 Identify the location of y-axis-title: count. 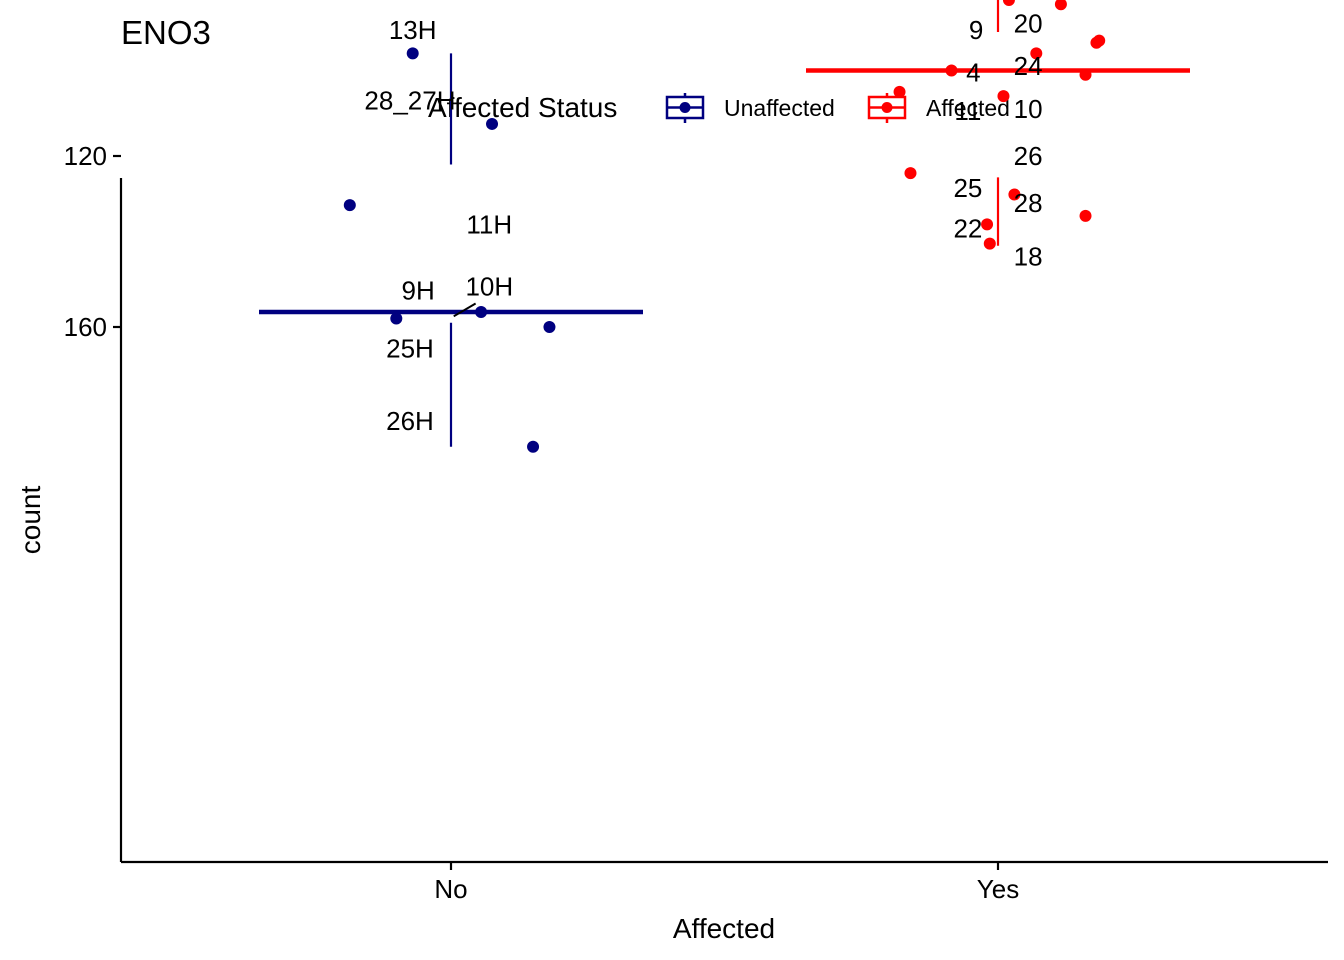
(30, 520).